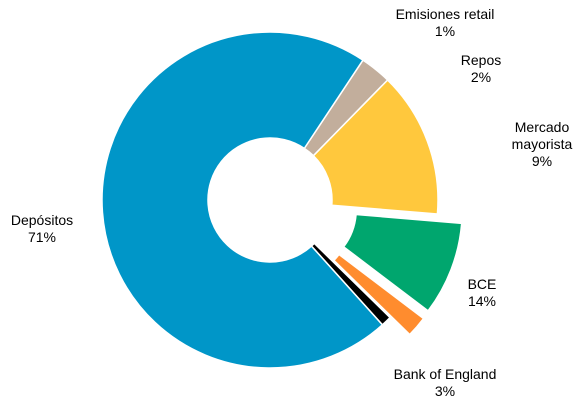  I want to click on category-label: Bank of England, so click(445, 374).